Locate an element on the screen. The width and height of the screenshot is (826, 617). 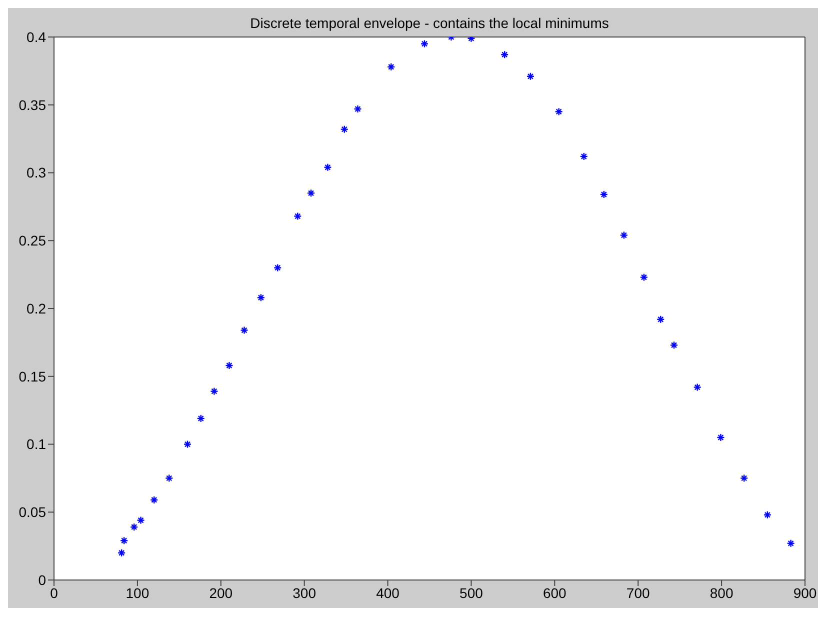
x-tick-label: 300 is located at coordinates (304, 592).